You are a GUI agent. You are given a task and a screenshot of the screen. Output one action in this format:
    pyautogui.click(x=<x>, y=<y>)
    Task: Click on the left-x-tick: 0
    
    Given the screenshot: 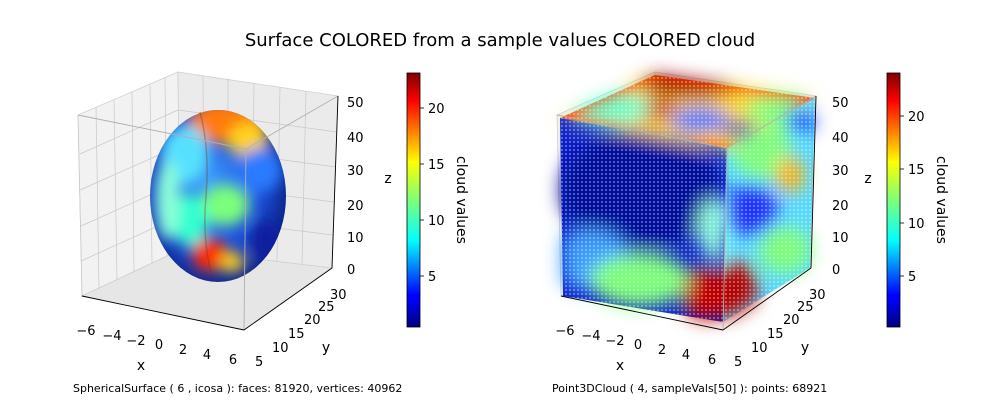 What is the action you would take?
    pyautogui.click(x=159, y=345)
    